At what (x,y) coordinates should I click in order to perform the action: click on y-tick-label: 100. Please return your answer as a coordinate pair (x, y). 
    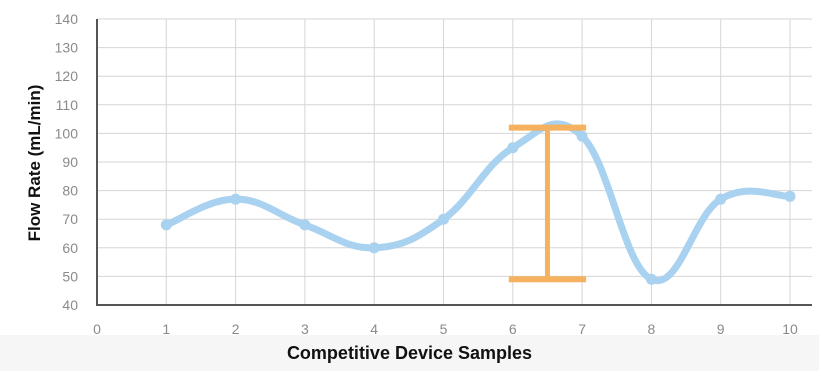
    Looking at the image, I should click on (67, 133).